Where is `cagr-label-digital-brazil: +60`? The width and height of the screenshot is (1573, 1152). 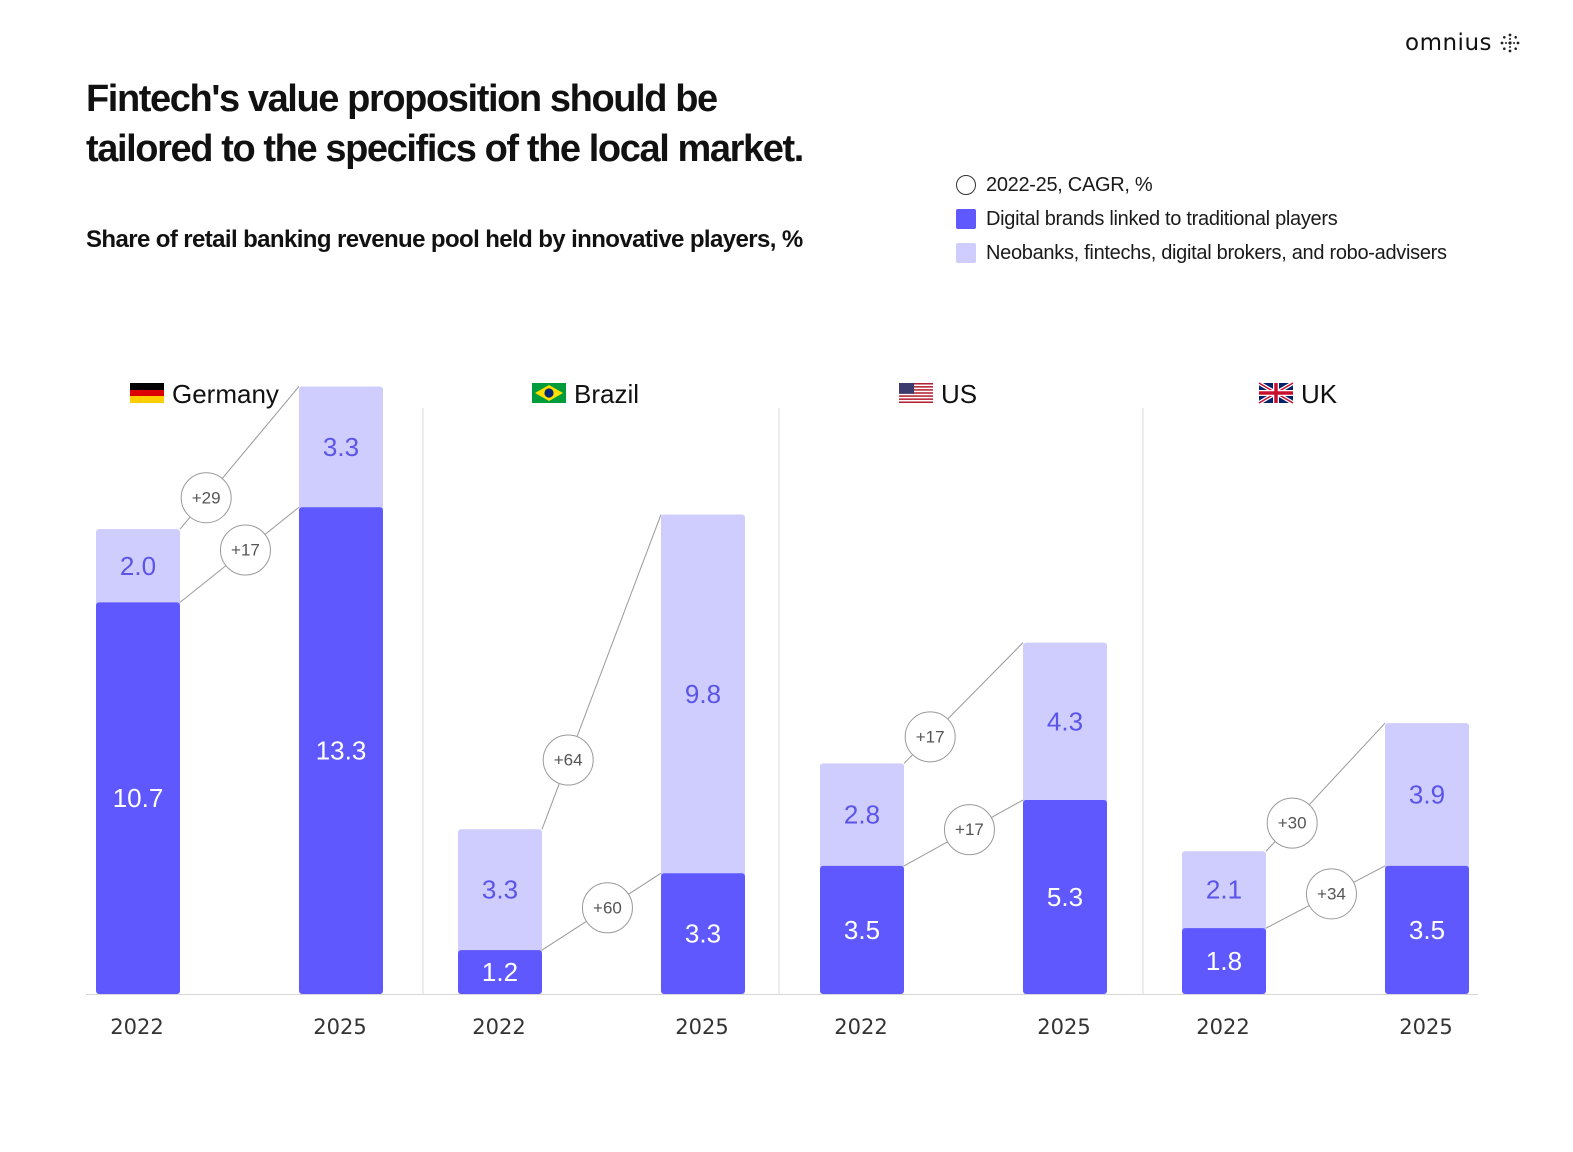
cagr-label-digital-brazil: +60 is located at coordinates (607, 907).